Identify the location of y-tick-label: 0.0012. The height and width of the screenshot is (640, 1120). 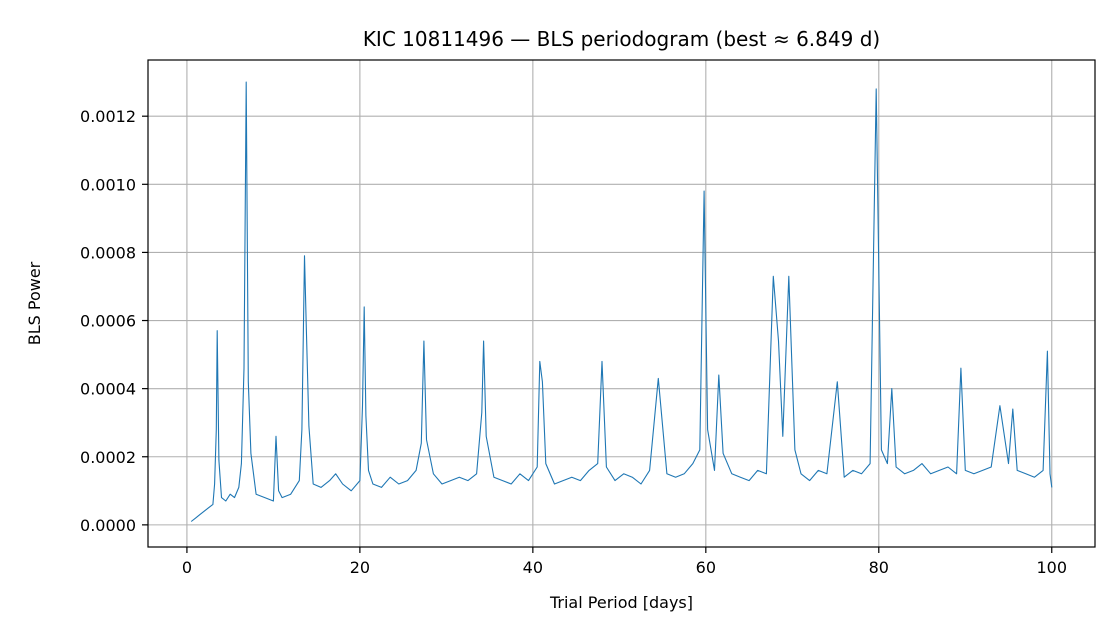
(108, 116).